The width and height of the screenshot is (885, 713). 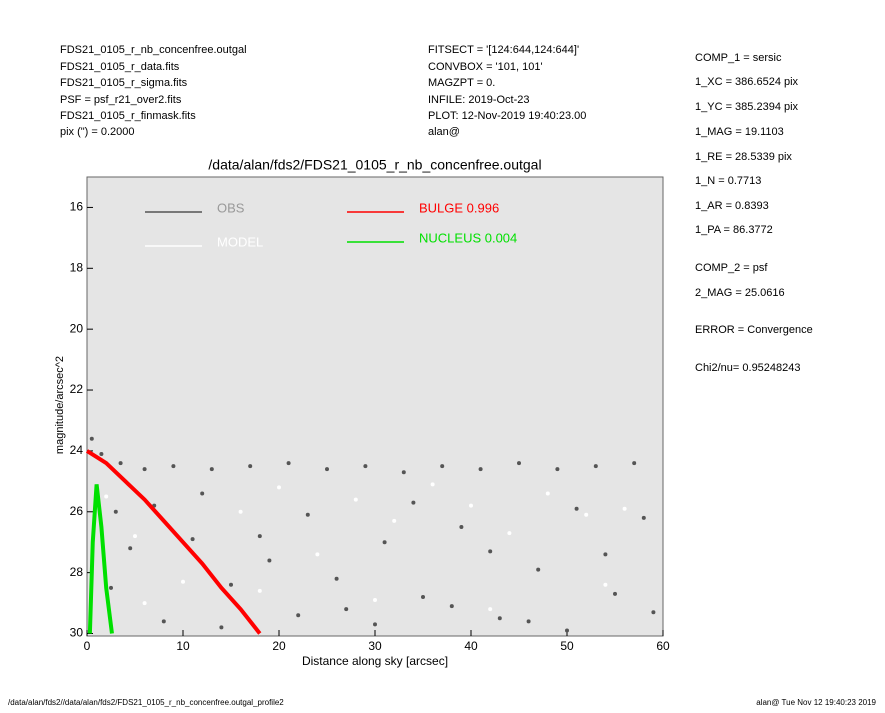 I want to click on x-tick-label: 60, so click(x=663, y=646).